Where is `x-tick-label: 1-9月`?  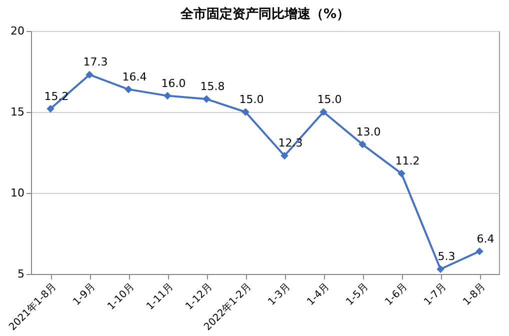 x-tick-label: 1-9月 is located at coordinates (84, 295).